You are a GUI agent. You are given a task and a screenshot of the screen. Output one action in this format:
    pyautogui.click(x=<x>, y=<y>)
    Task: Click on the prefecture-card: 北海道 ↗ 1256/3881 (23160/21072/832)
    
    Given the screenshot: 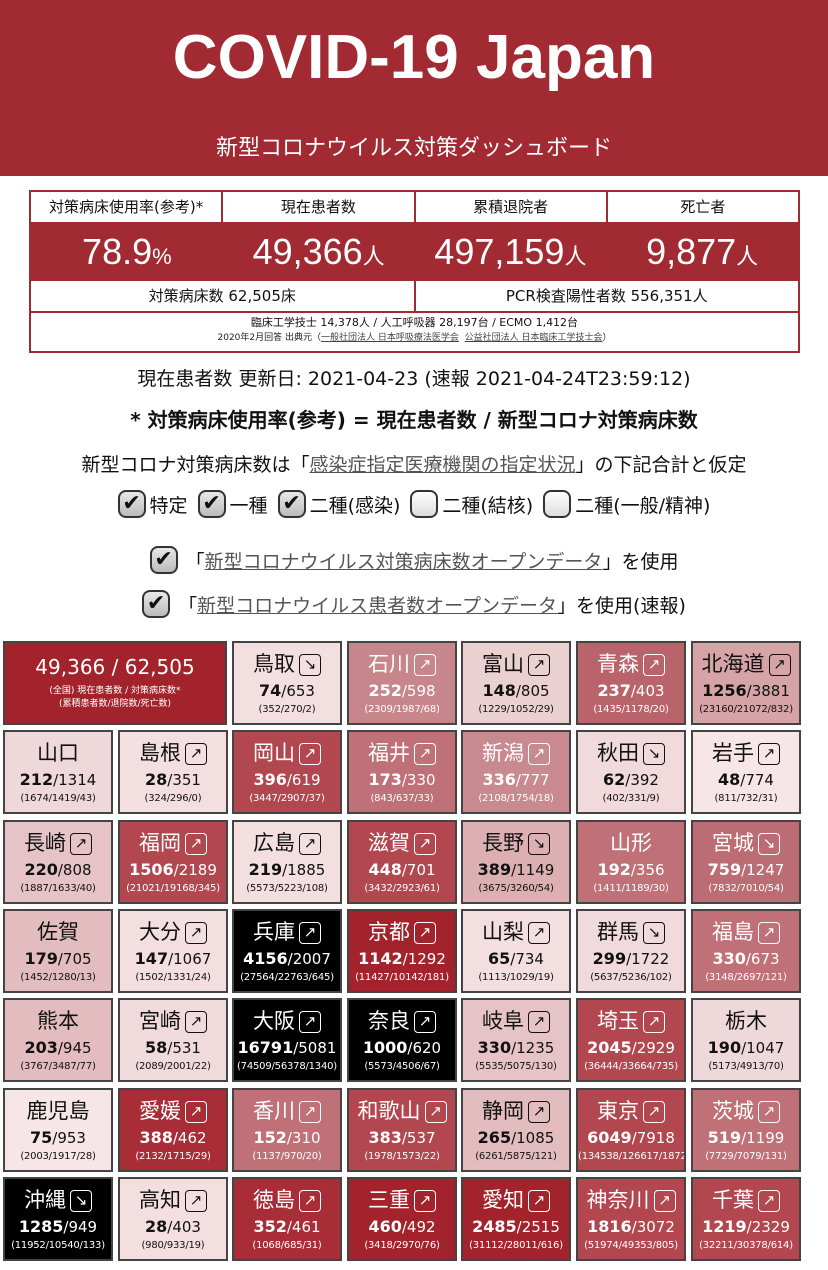 What is the action you would take?
    pyautogui.click(x=746, y=683)
    